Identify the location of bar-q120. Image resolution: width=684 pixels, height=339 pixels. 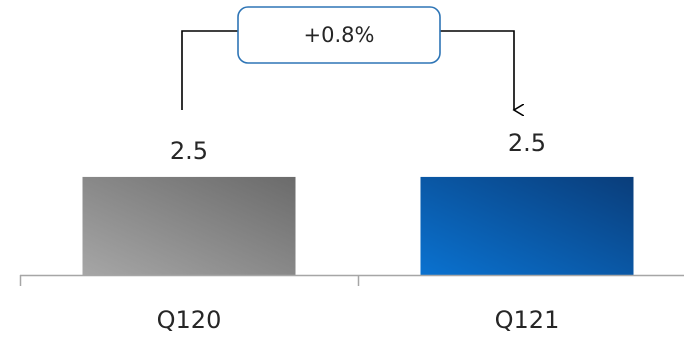
(189, 225).